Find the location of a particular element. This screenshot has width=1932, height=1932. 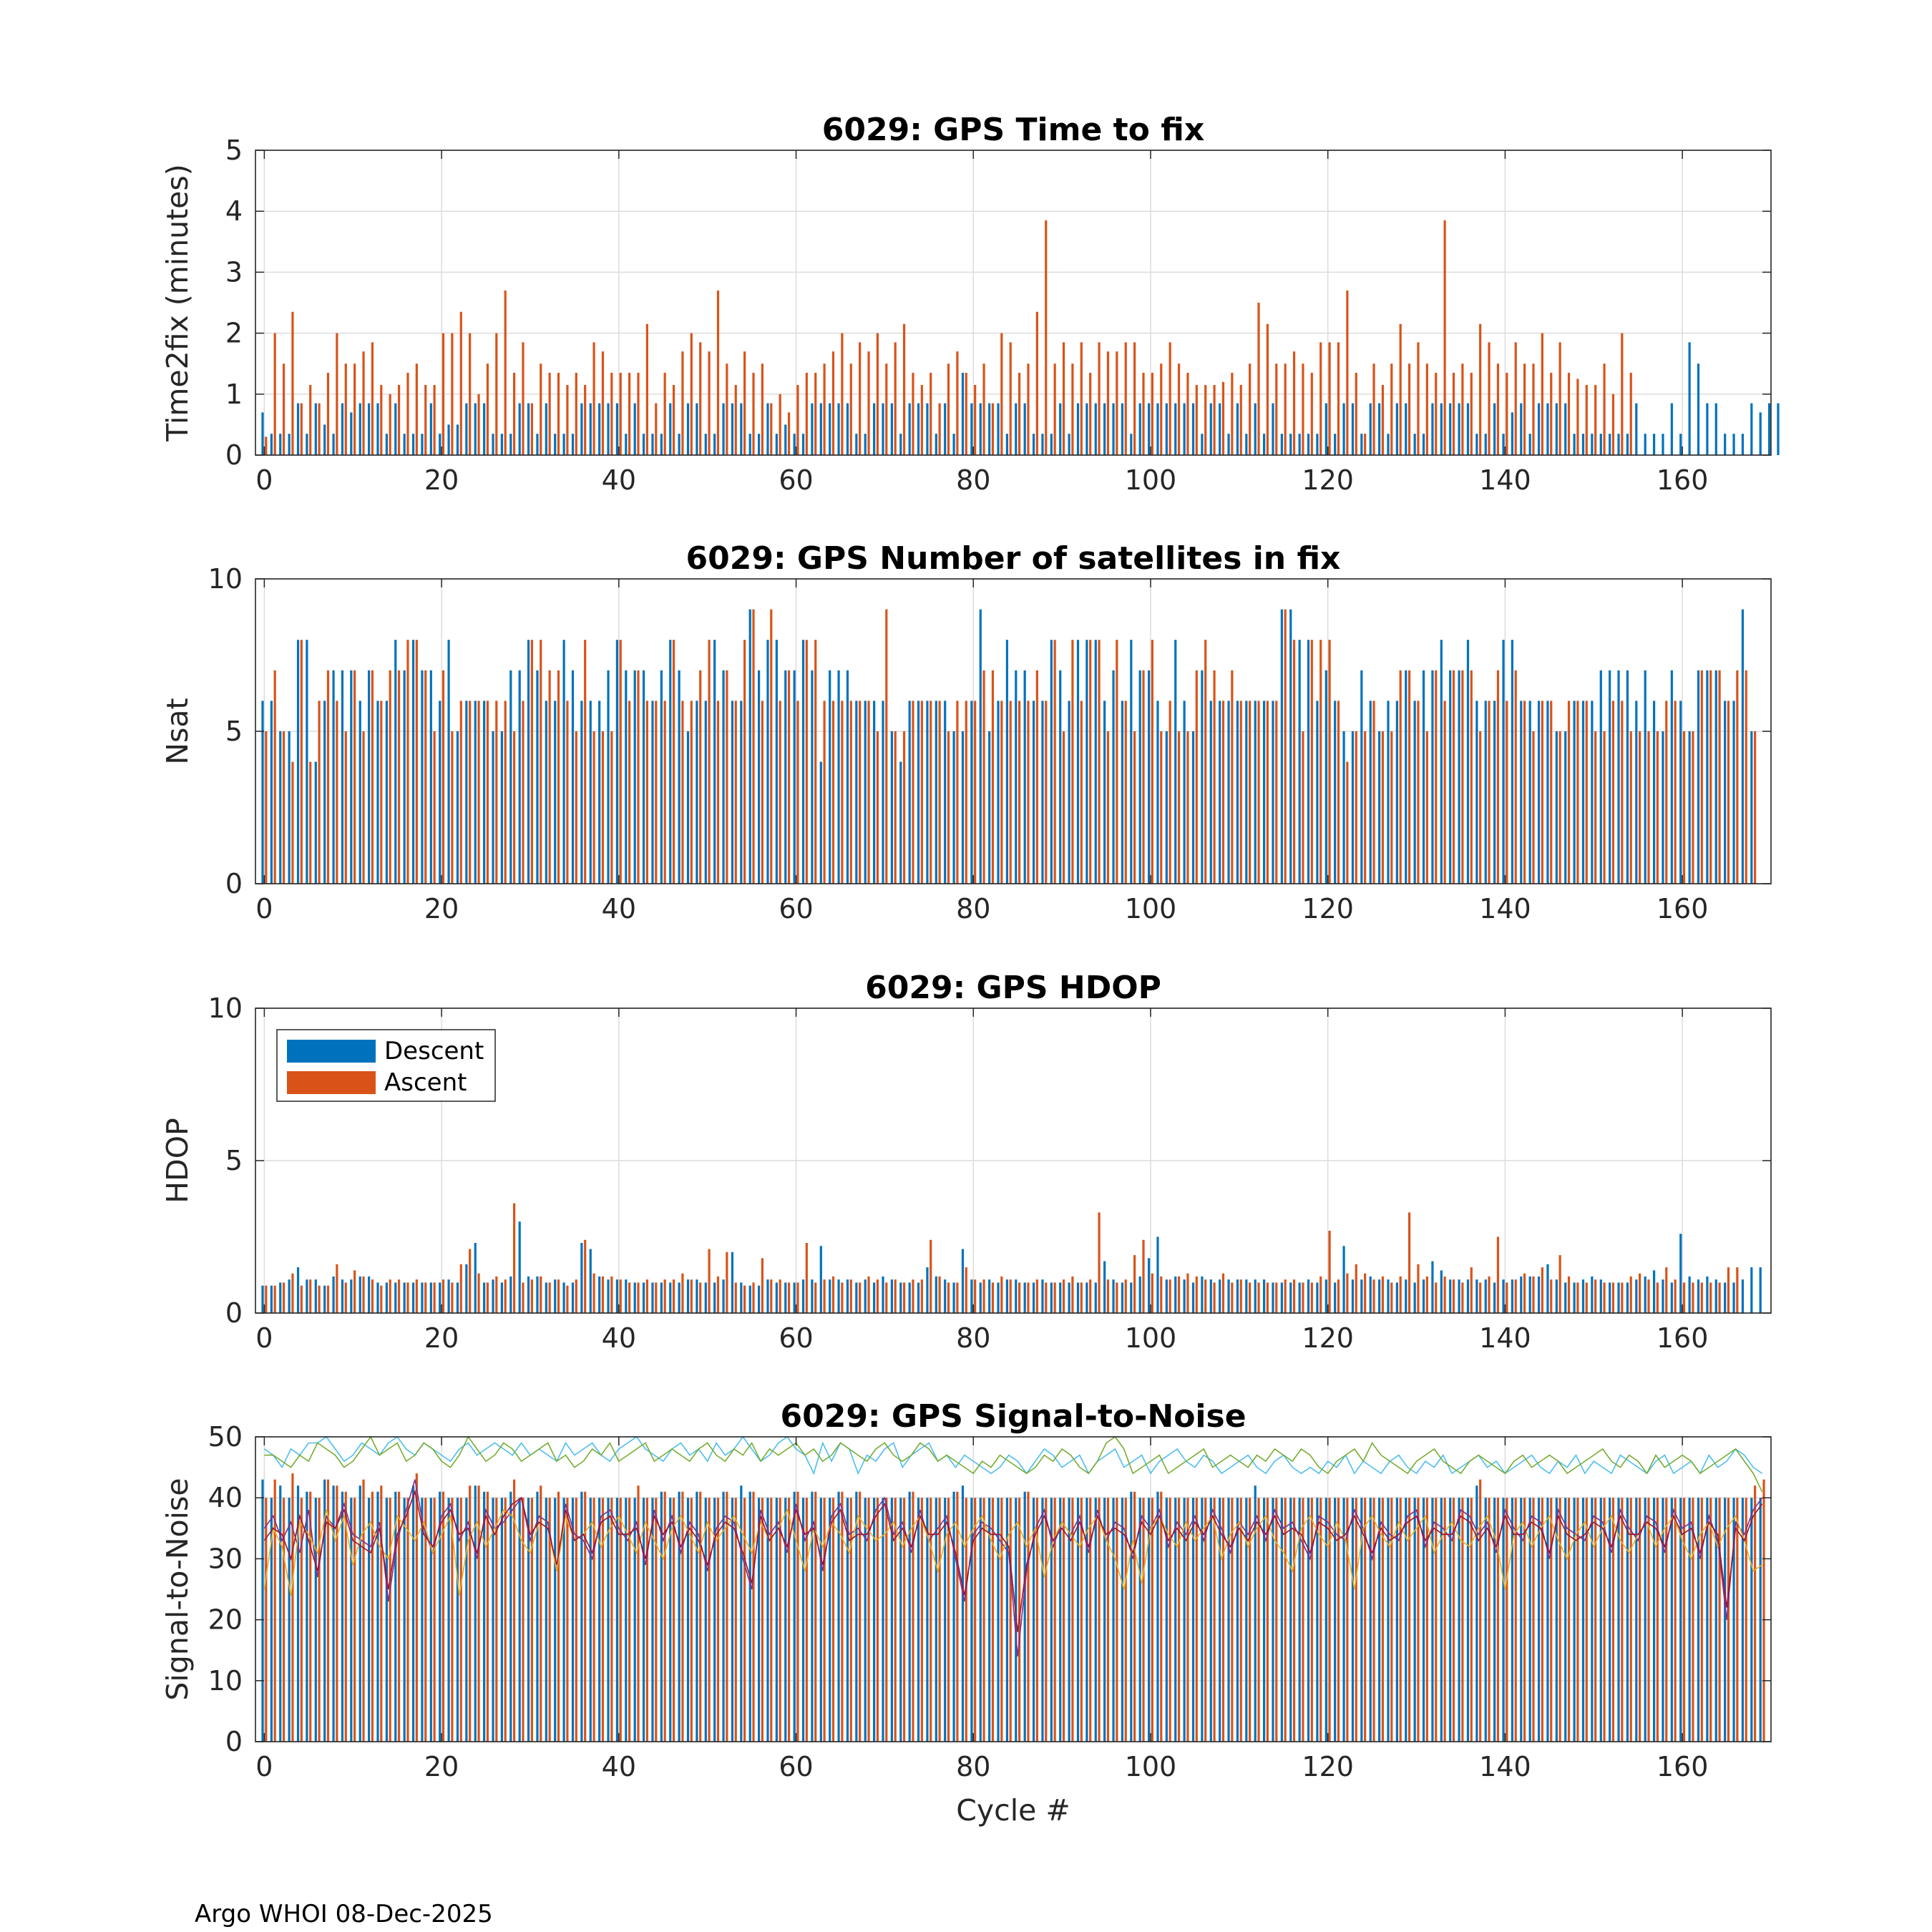

snr-line-min-asc is located at coordinates (1013, 1552).